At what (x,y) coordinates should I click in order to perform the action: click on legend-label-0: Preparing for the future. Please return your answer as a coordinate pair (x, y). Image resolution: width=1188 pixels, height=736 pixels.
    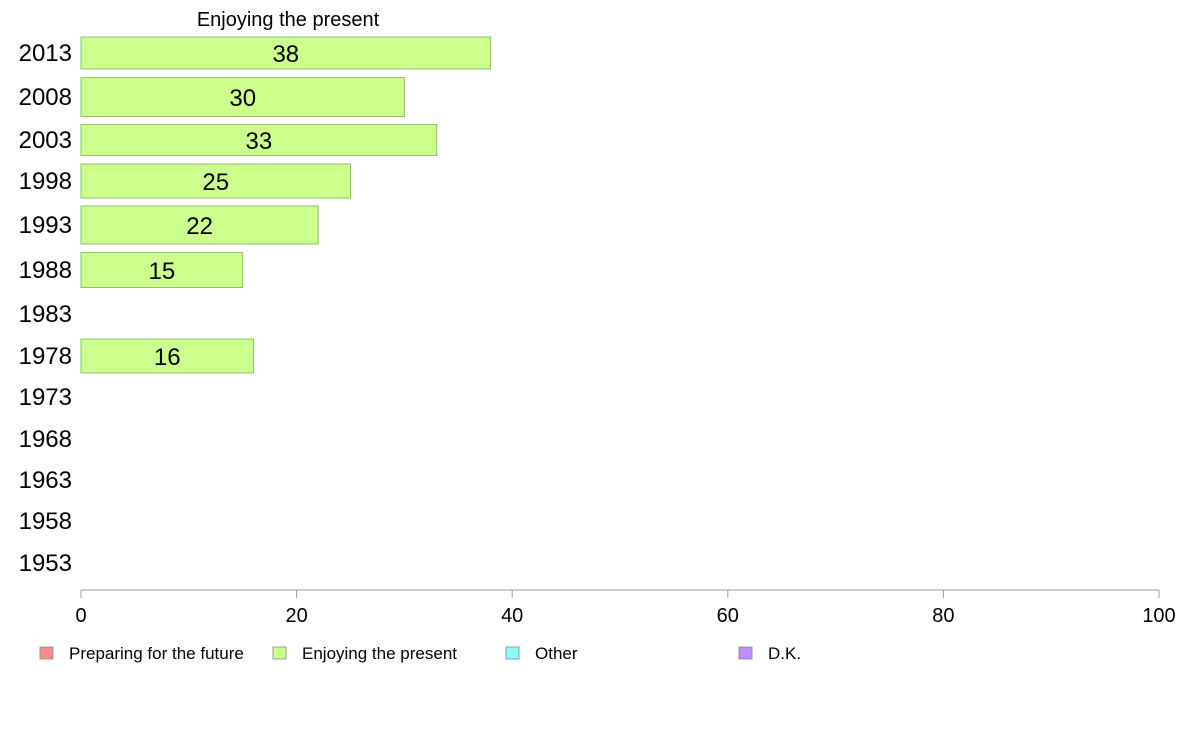
    Looking at the image, I should click on (156, 653).